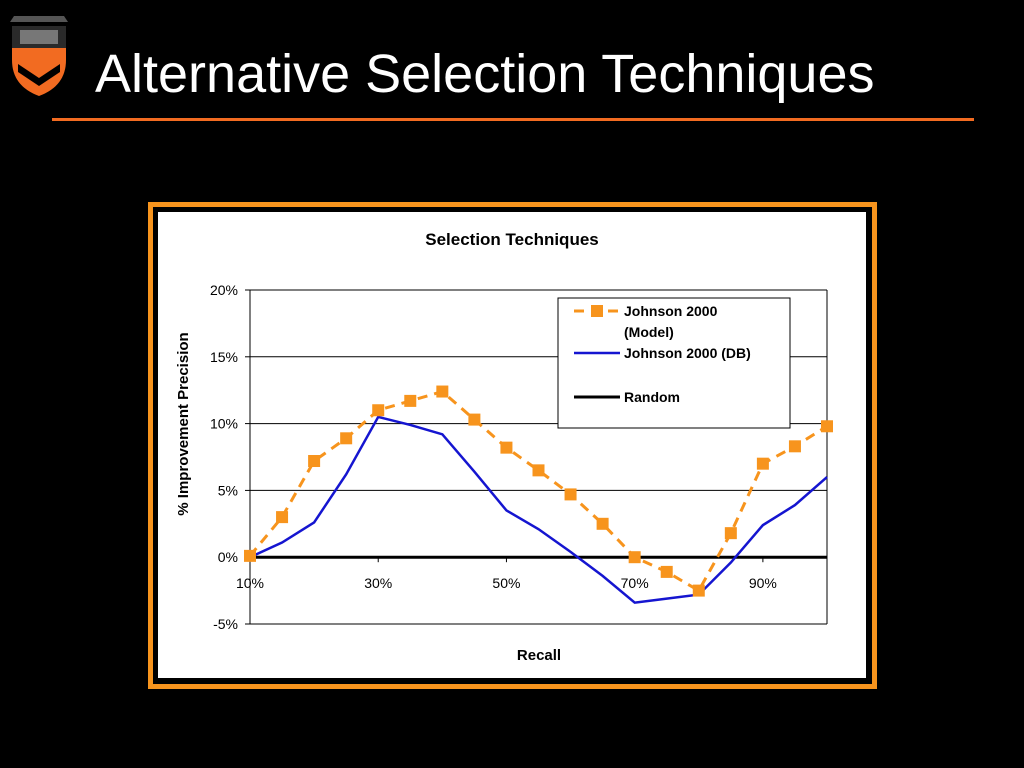 The width and height of the screenshot is (1024, 768). Describe the element at coordinates (224, 424) in the screenshot. I see `y-tick-label: 10%` at that location.